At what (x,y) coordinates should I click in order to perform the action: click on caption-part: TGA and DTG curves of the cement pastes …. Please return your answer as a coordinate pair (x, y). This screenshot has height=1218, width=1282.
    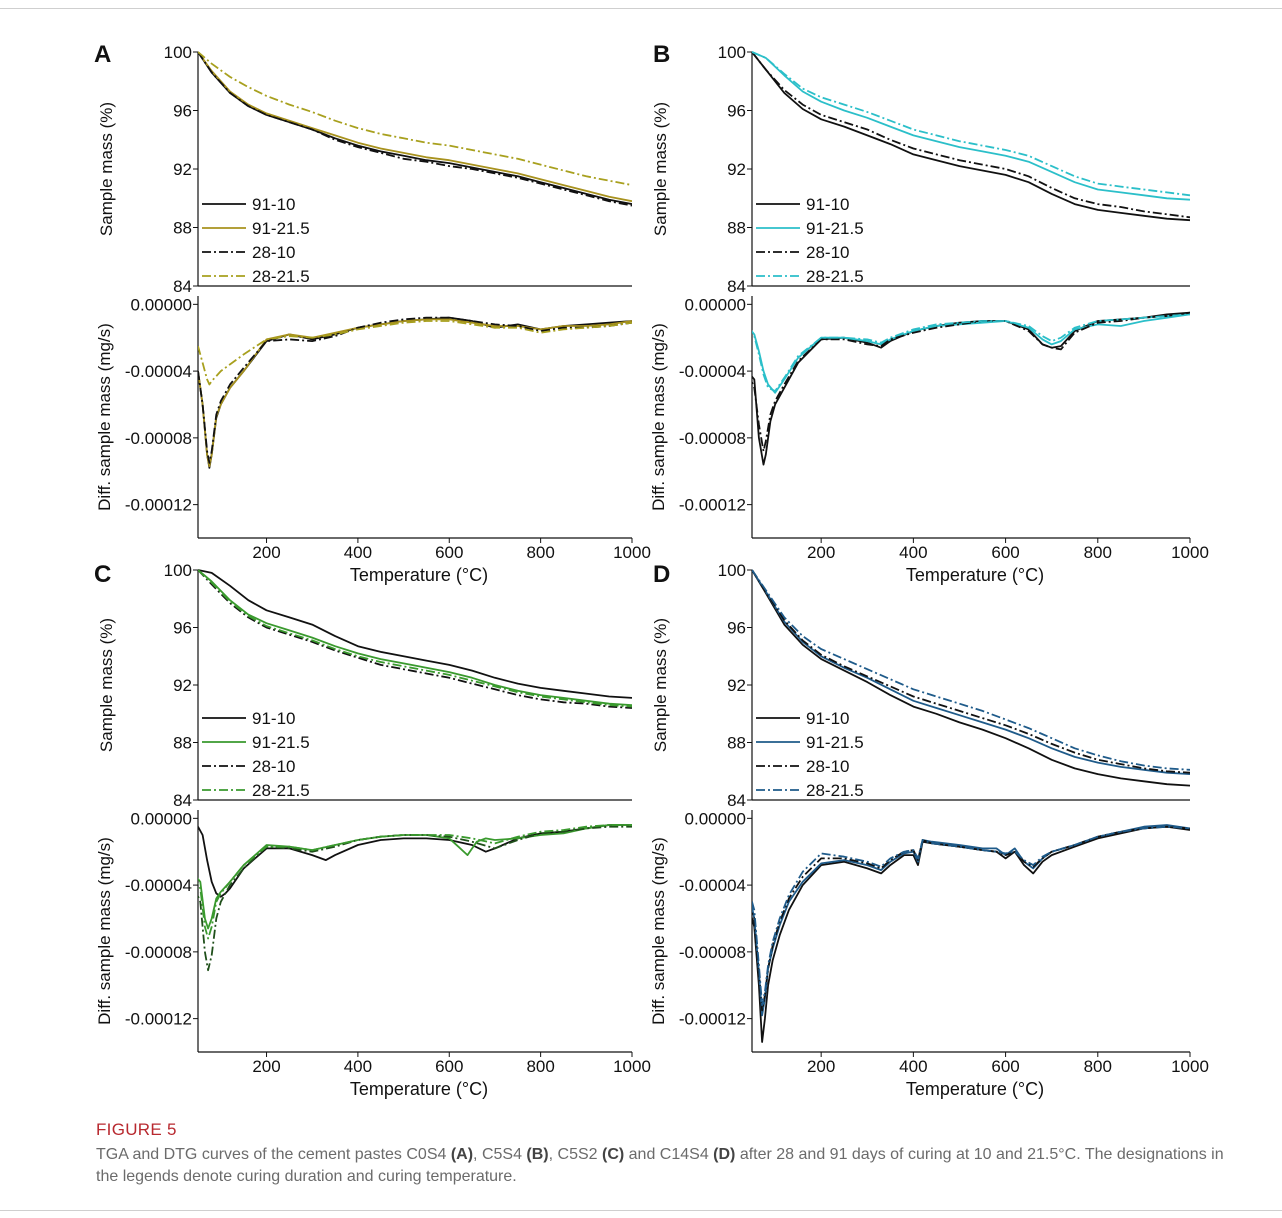
    Looking at the image, I should click on (273, 1154).